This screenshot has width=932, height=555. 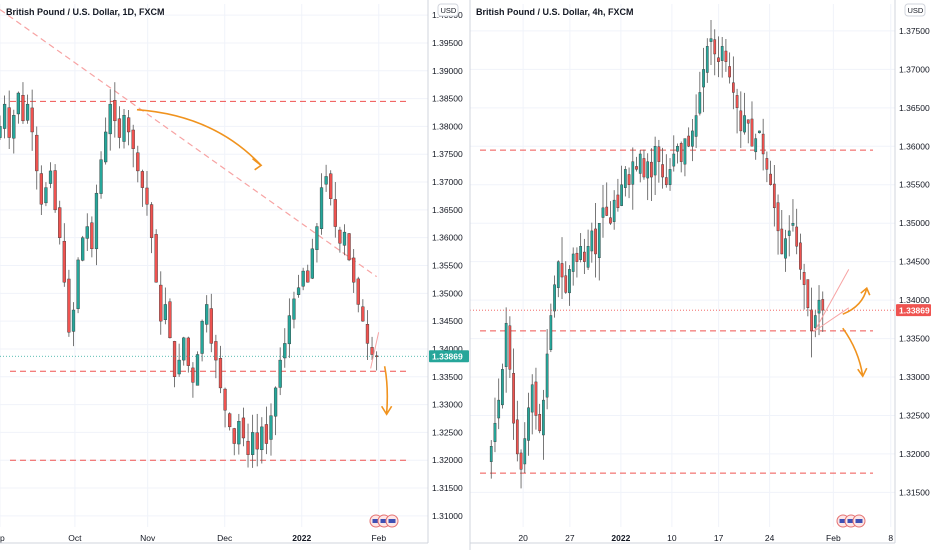 What do you see at coordinates (853, 352) in the screenshot?
I see `forecast-arrow-down` at bounding box center [853, 352].